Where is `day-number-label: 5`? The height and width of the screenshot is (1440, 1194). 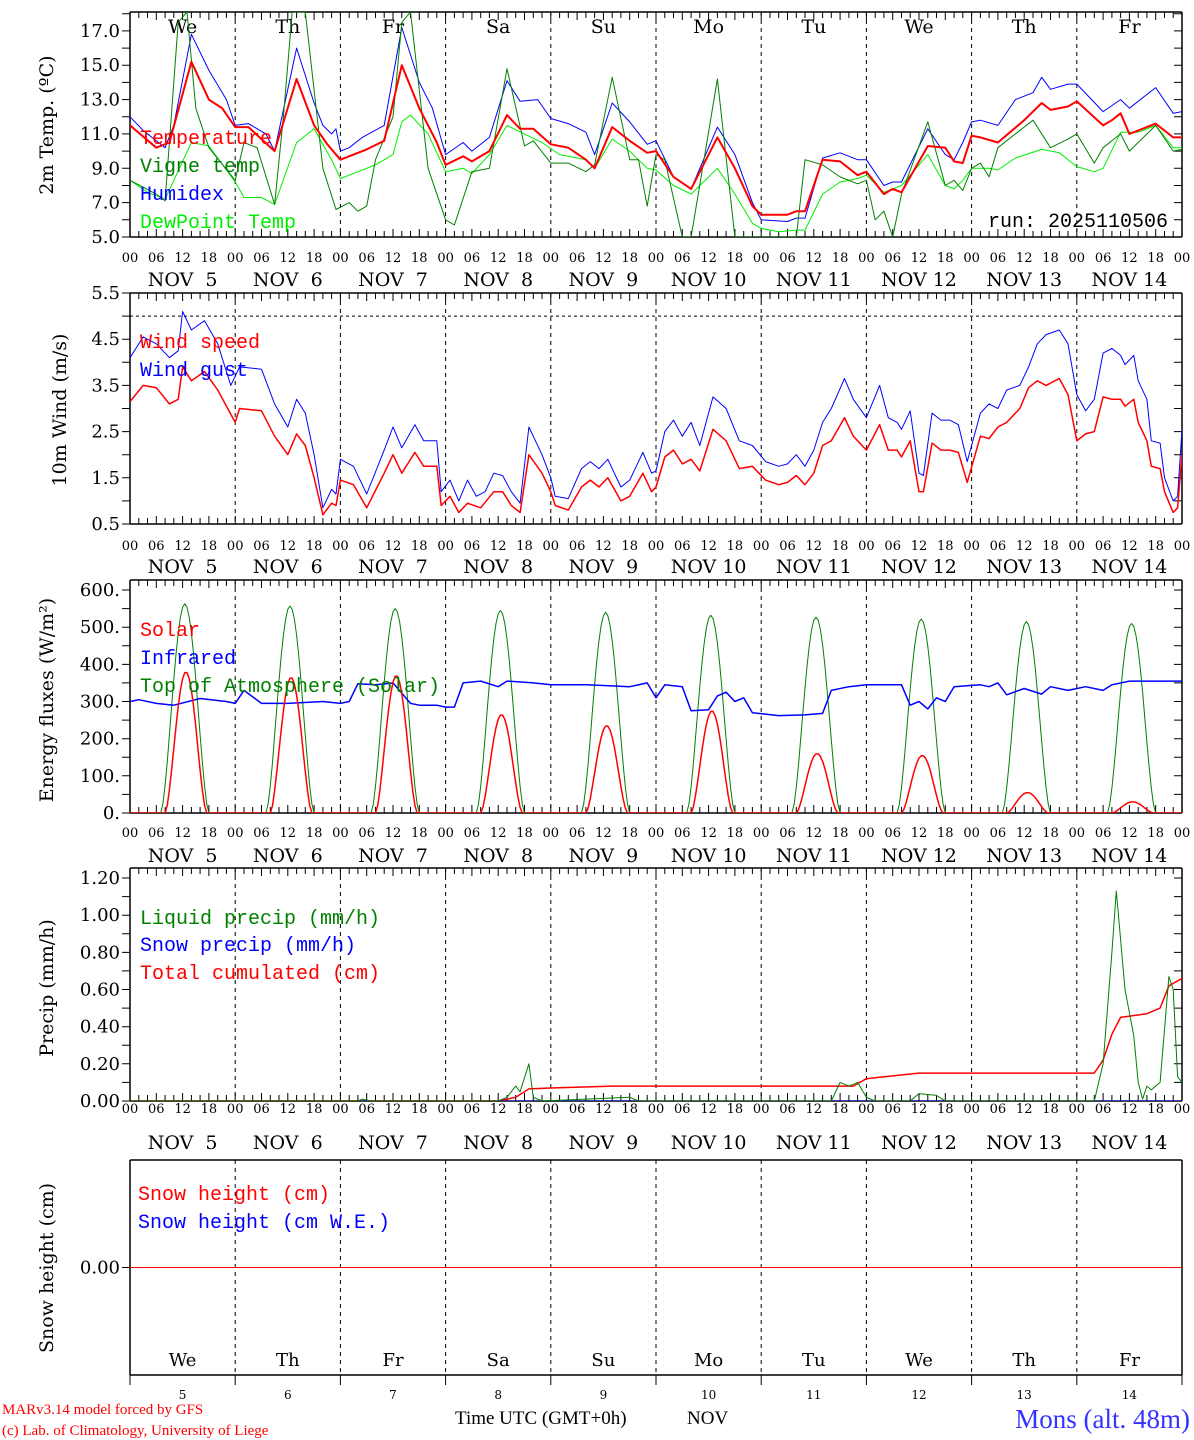 day-number-label: 5 is located at coordinates (183, 1395).